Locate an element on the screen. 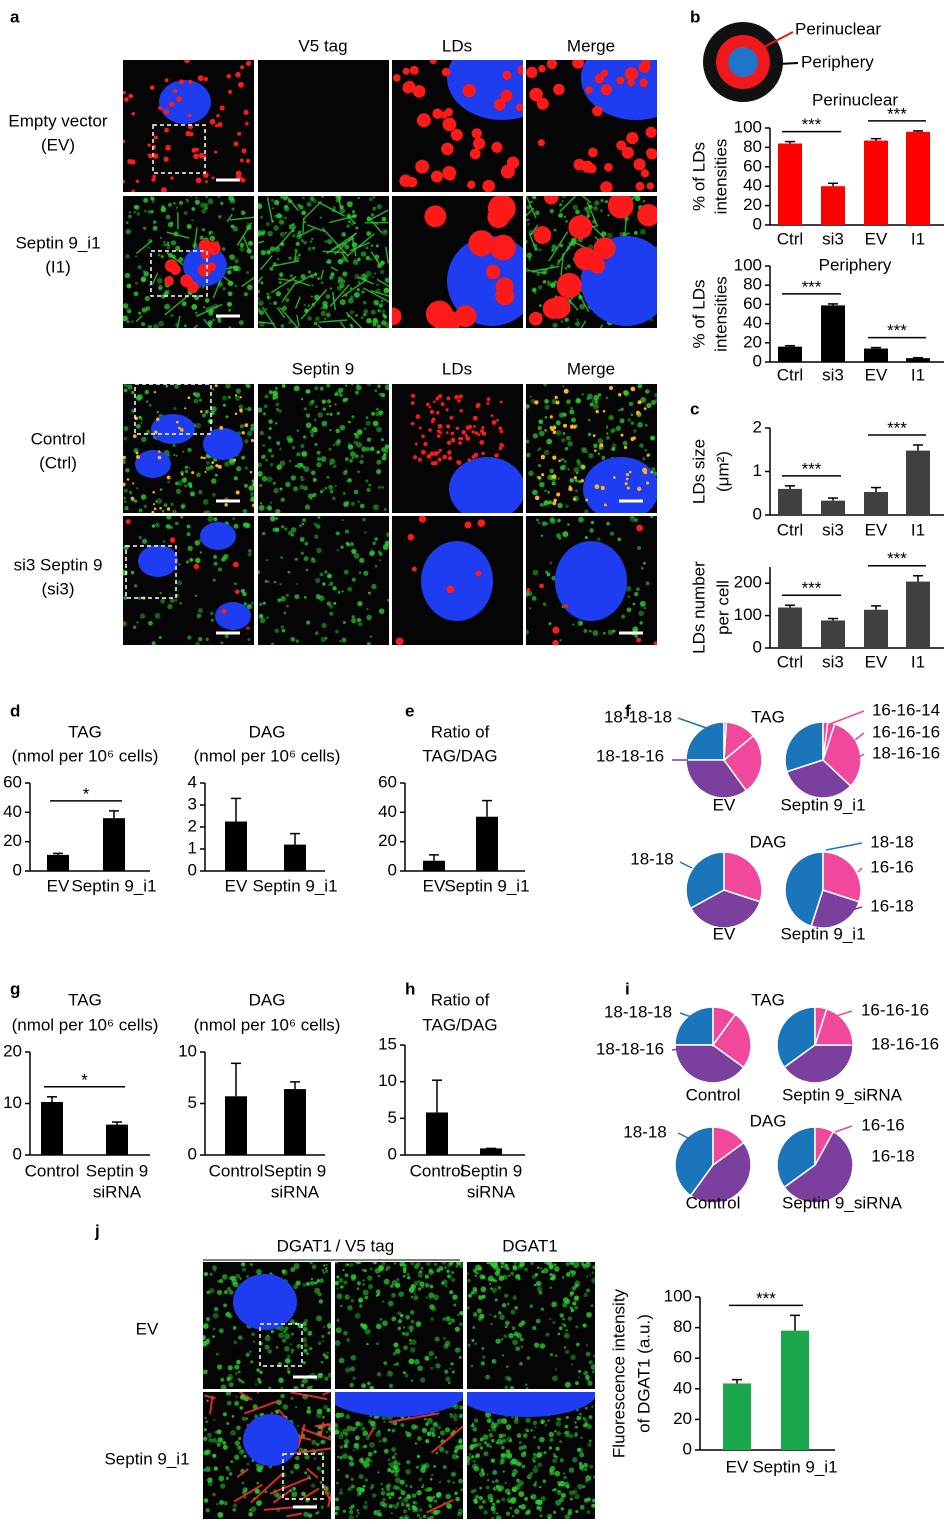  y-tick-label: 20 is located at coordinates (387, 840).